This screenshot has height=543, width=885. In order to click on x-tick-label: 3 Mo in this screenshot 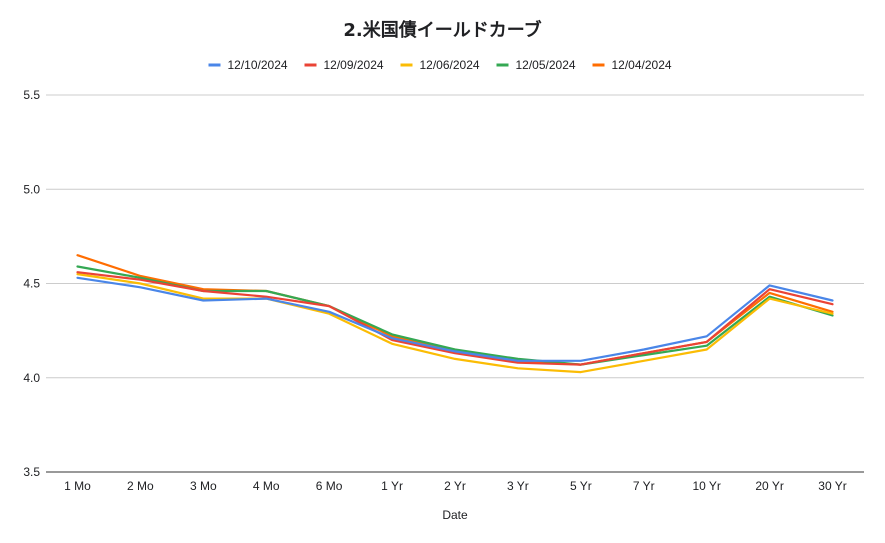, I will do `click(203, 486)`.